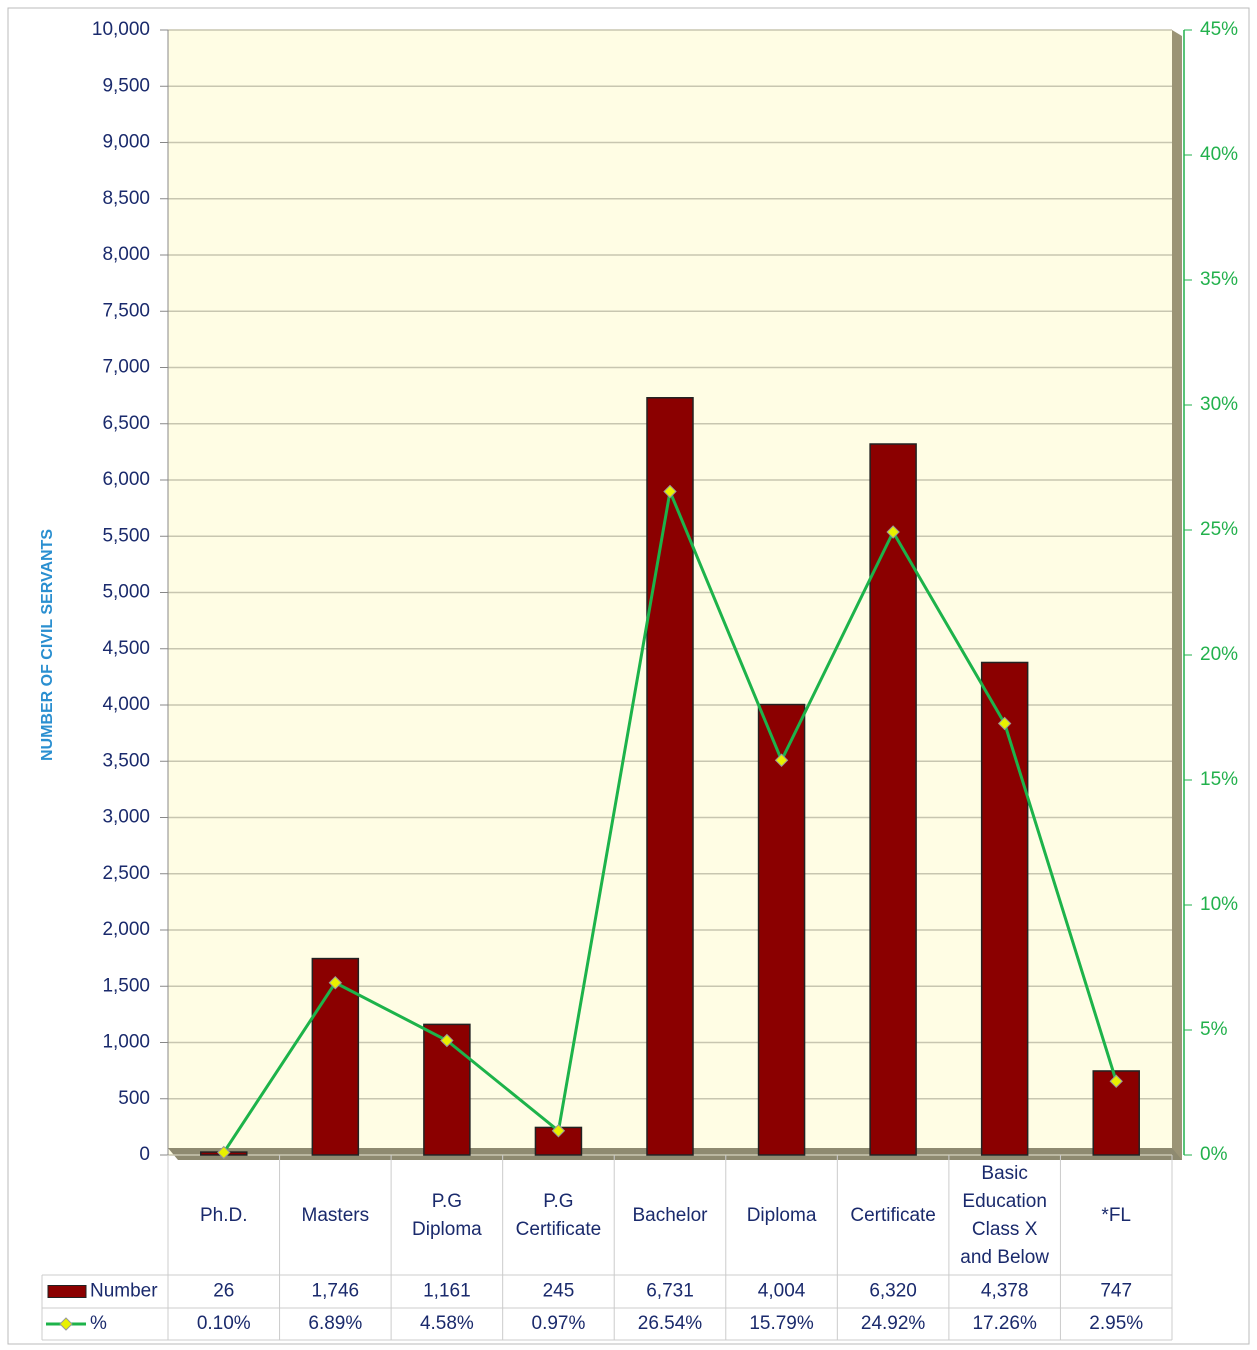 The height and width of the screenshot is (1350, 1257). Describe the element at coordinates (126, 592) in the screenshot. I see `y-tick-label: 5,000` at that location.